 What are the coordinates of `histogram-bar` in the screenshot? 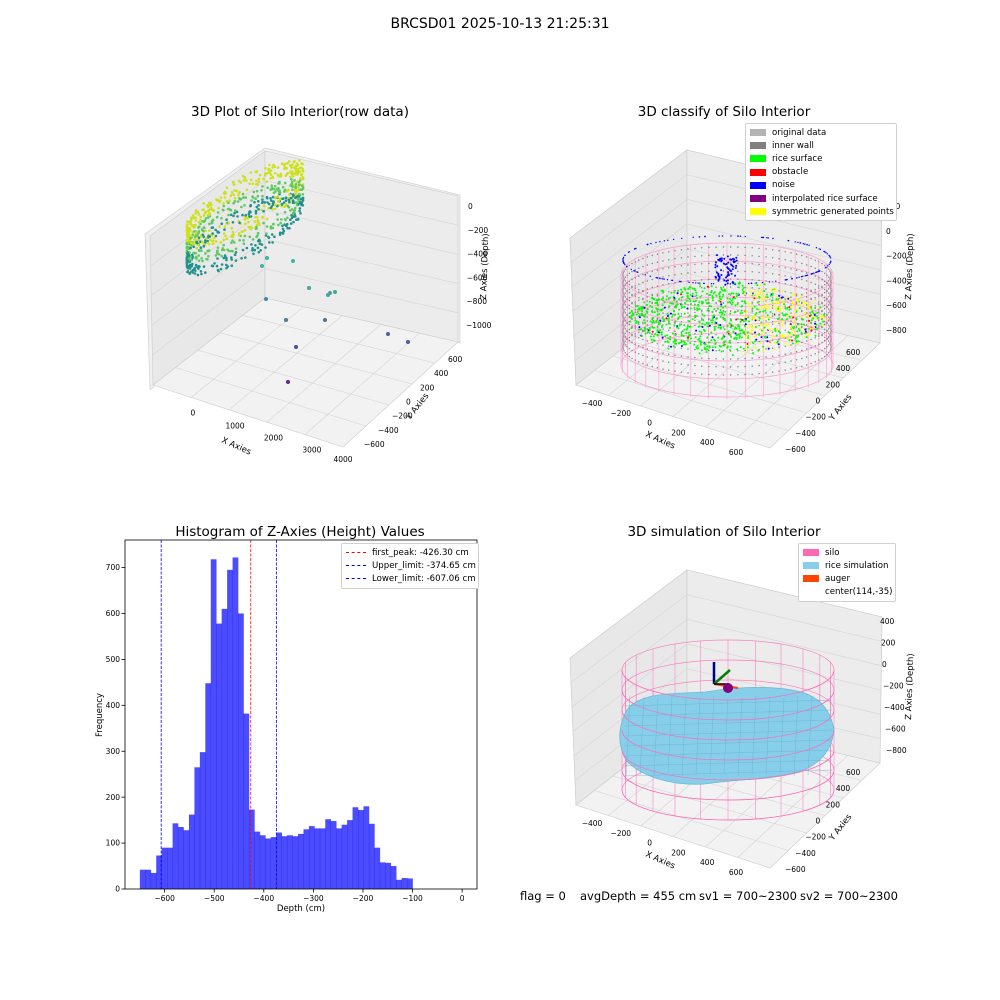 It's located at (366, 847).